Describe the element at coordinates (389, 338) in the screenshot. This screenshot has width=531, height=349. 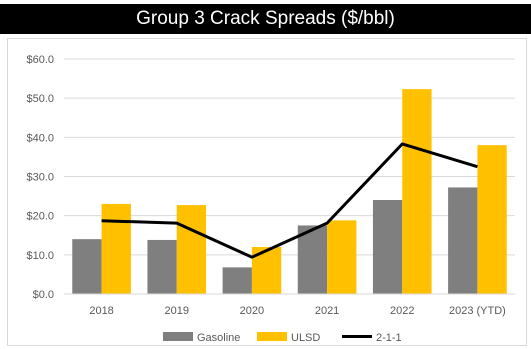
I see `legend-label: 2-1-1` at that location.